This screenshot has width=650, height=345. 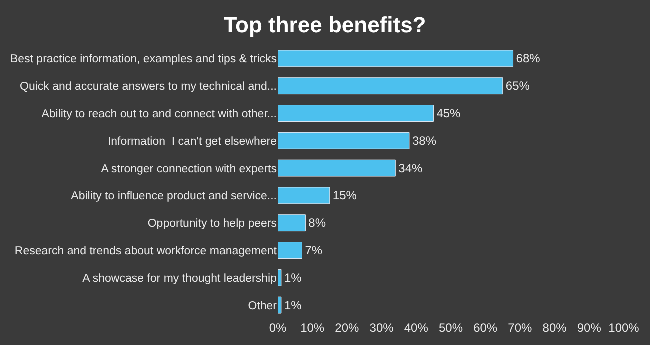 What do you see at coordinates (528, 59) in the screenshot?
I see `data-label: 68%` at bounding box center [528, 59].